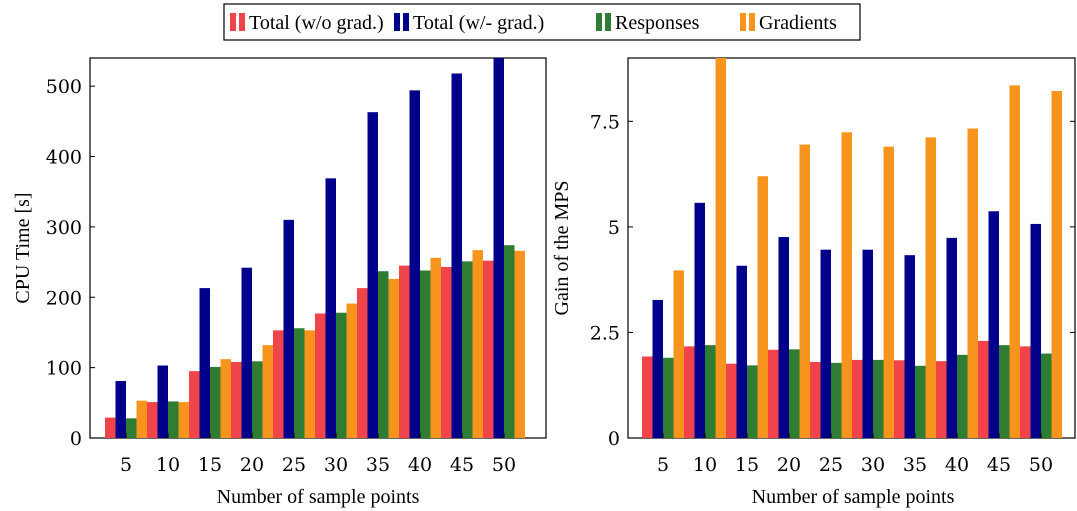 The image size is (1077, 511). I want to click on right-plot-y-axis-label: Gain of the MPS, so click(562, 248).